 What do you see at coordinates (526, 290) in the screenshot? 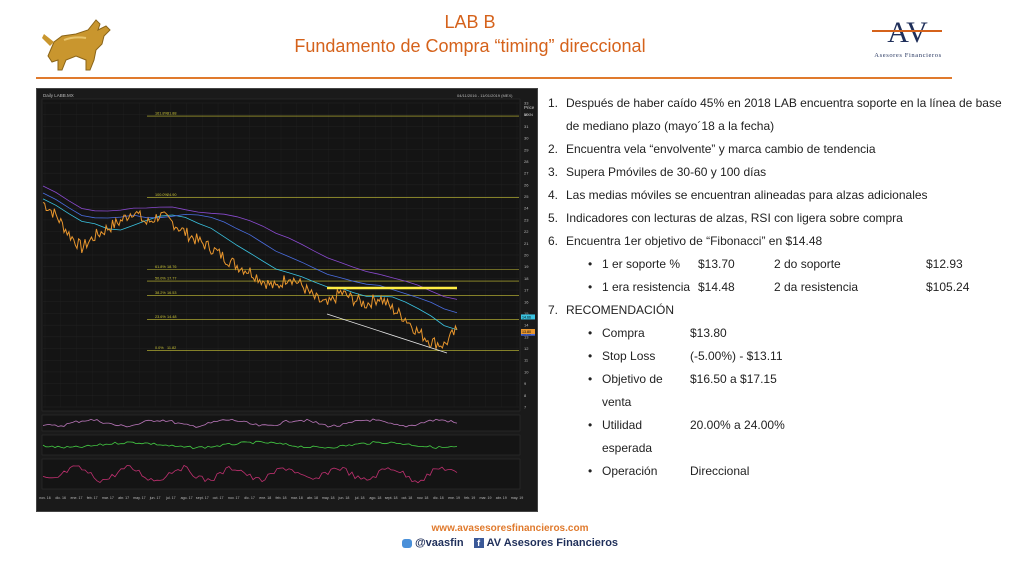
I see `y-tick-label: 17` at bounding box center [526, 290].